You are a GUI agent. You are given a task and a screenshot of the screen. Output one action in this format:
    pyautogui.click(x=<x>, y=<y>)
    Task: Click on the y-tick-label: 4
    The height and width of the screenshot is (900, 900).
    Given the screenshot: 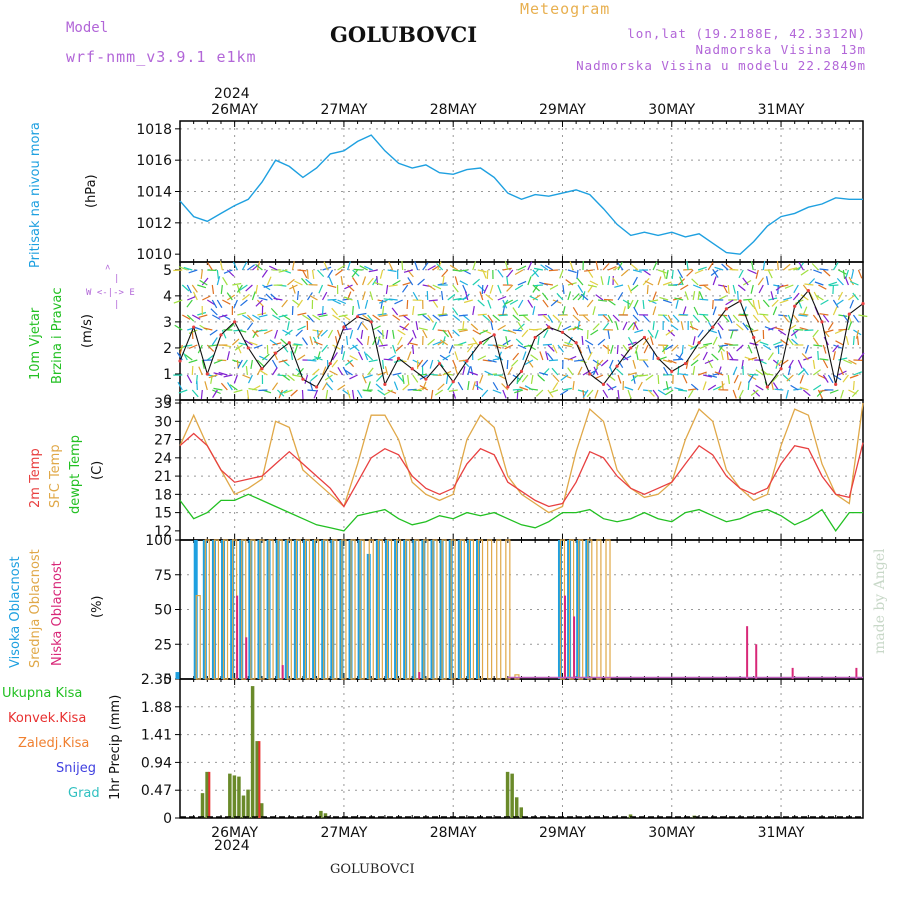 What is the action you would take?
    pyautogui.click(x=167, y=297)
    